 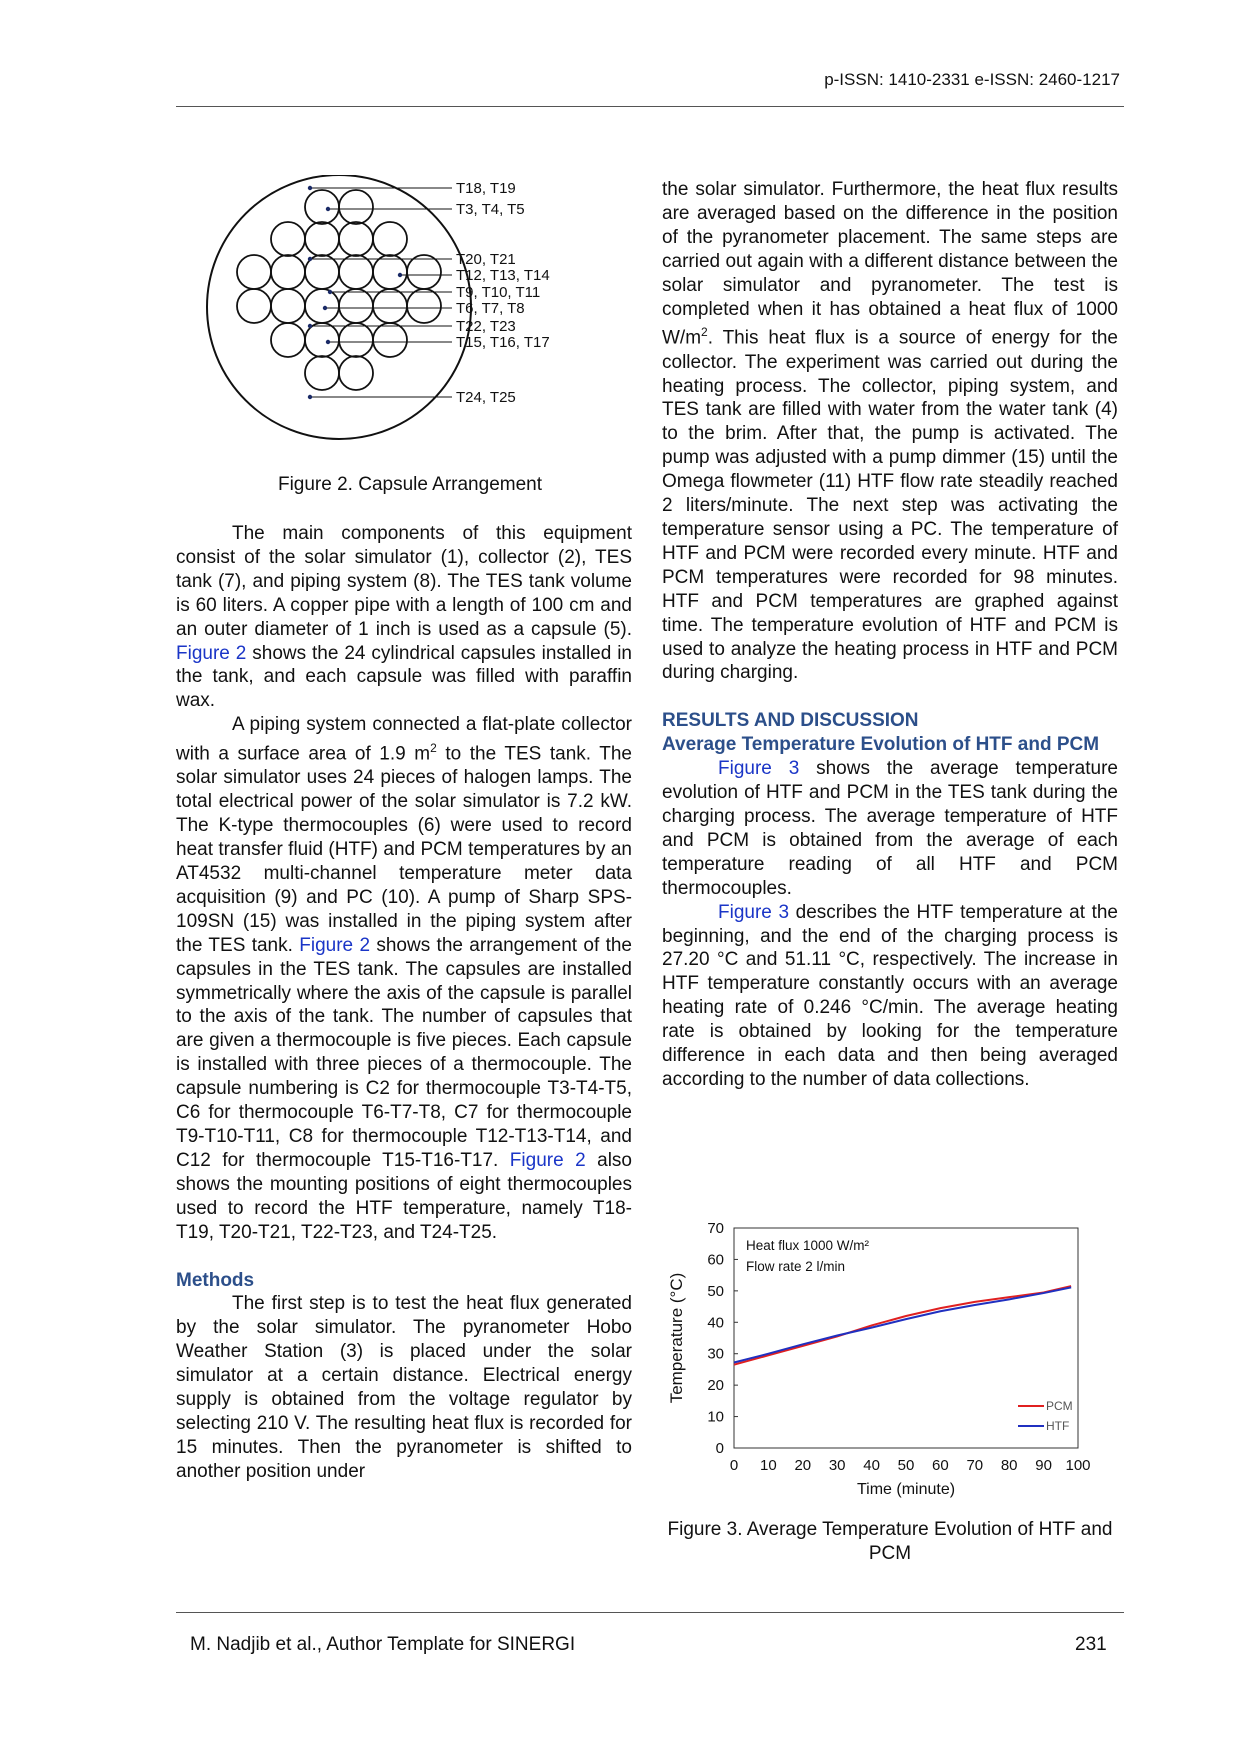 What do you see at coordinates (715, 1417) in the screenshot?
I see `y-tick-label: 10` at bounding box center [715, 1417].